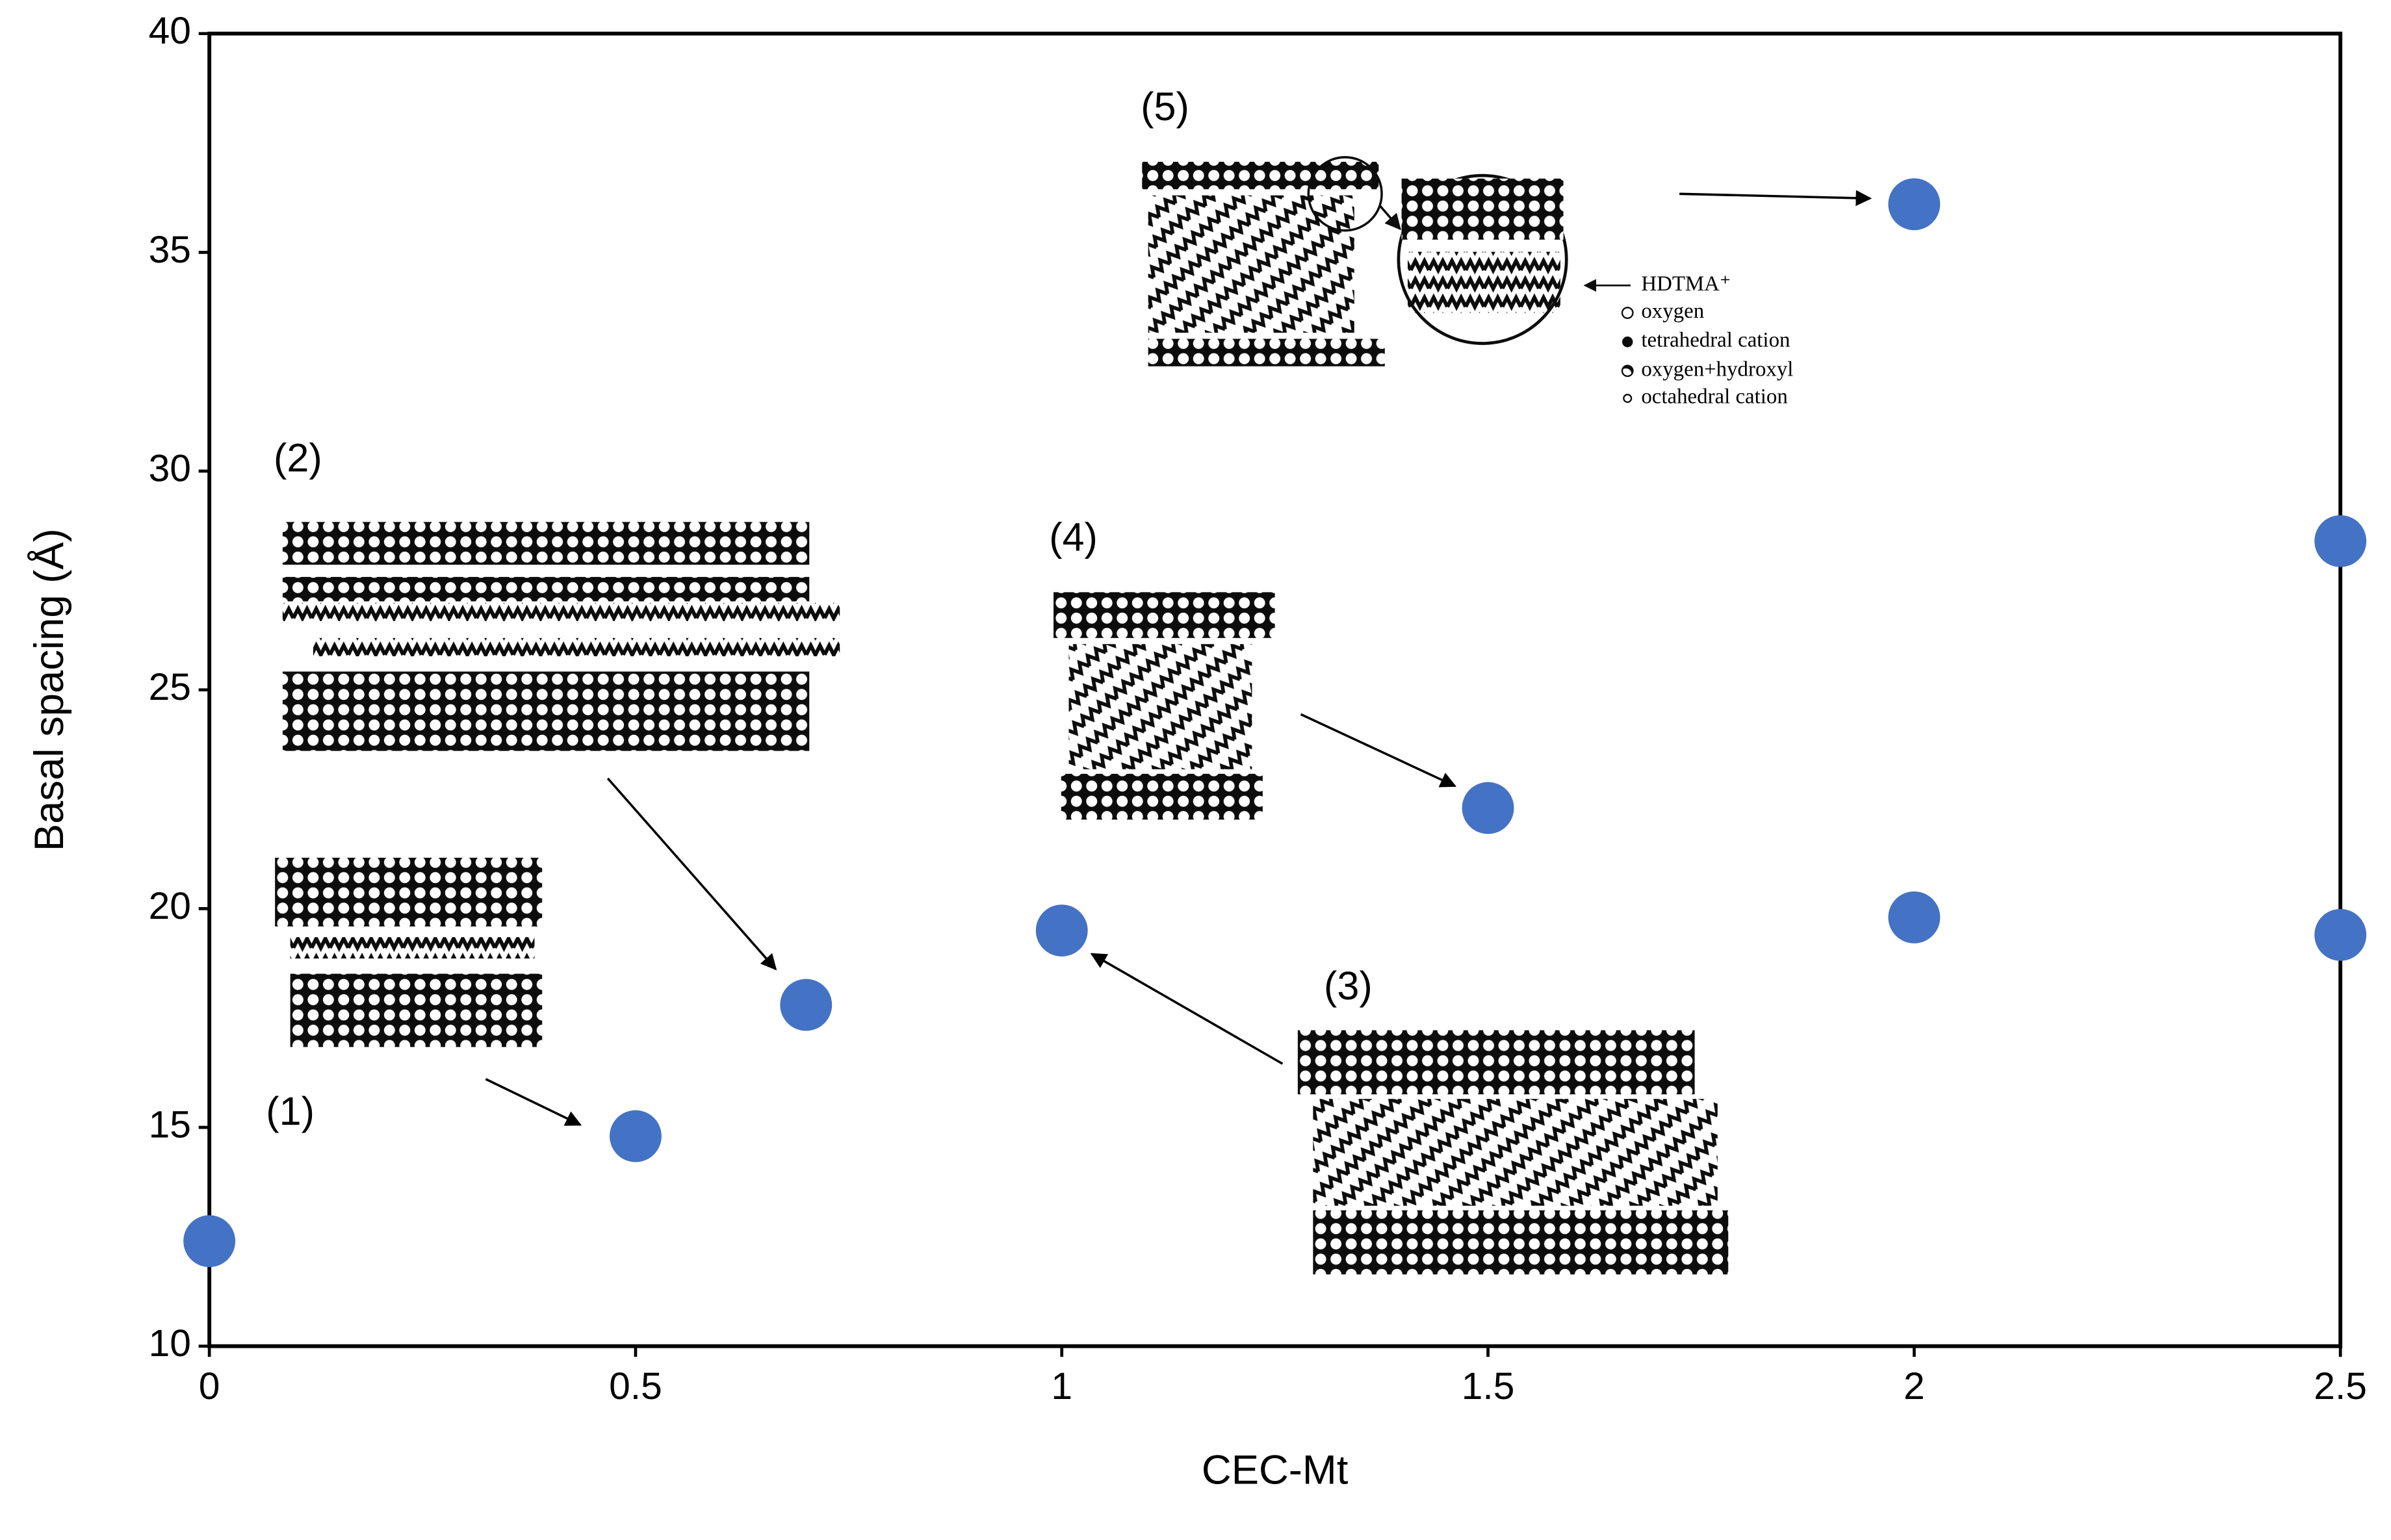 The image size is (2391, 1540). Describe the element at coordinates (635, 1386) in the screenshot. I see `x-tick-label: 0.5` at that location.